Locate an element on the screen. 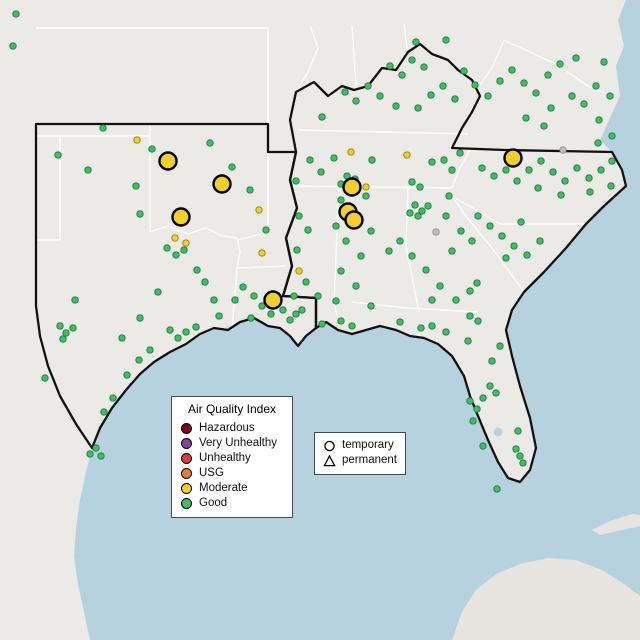  aqi-legend-item-unhealthy: Unhealthy is located at coordinates (232, 458).